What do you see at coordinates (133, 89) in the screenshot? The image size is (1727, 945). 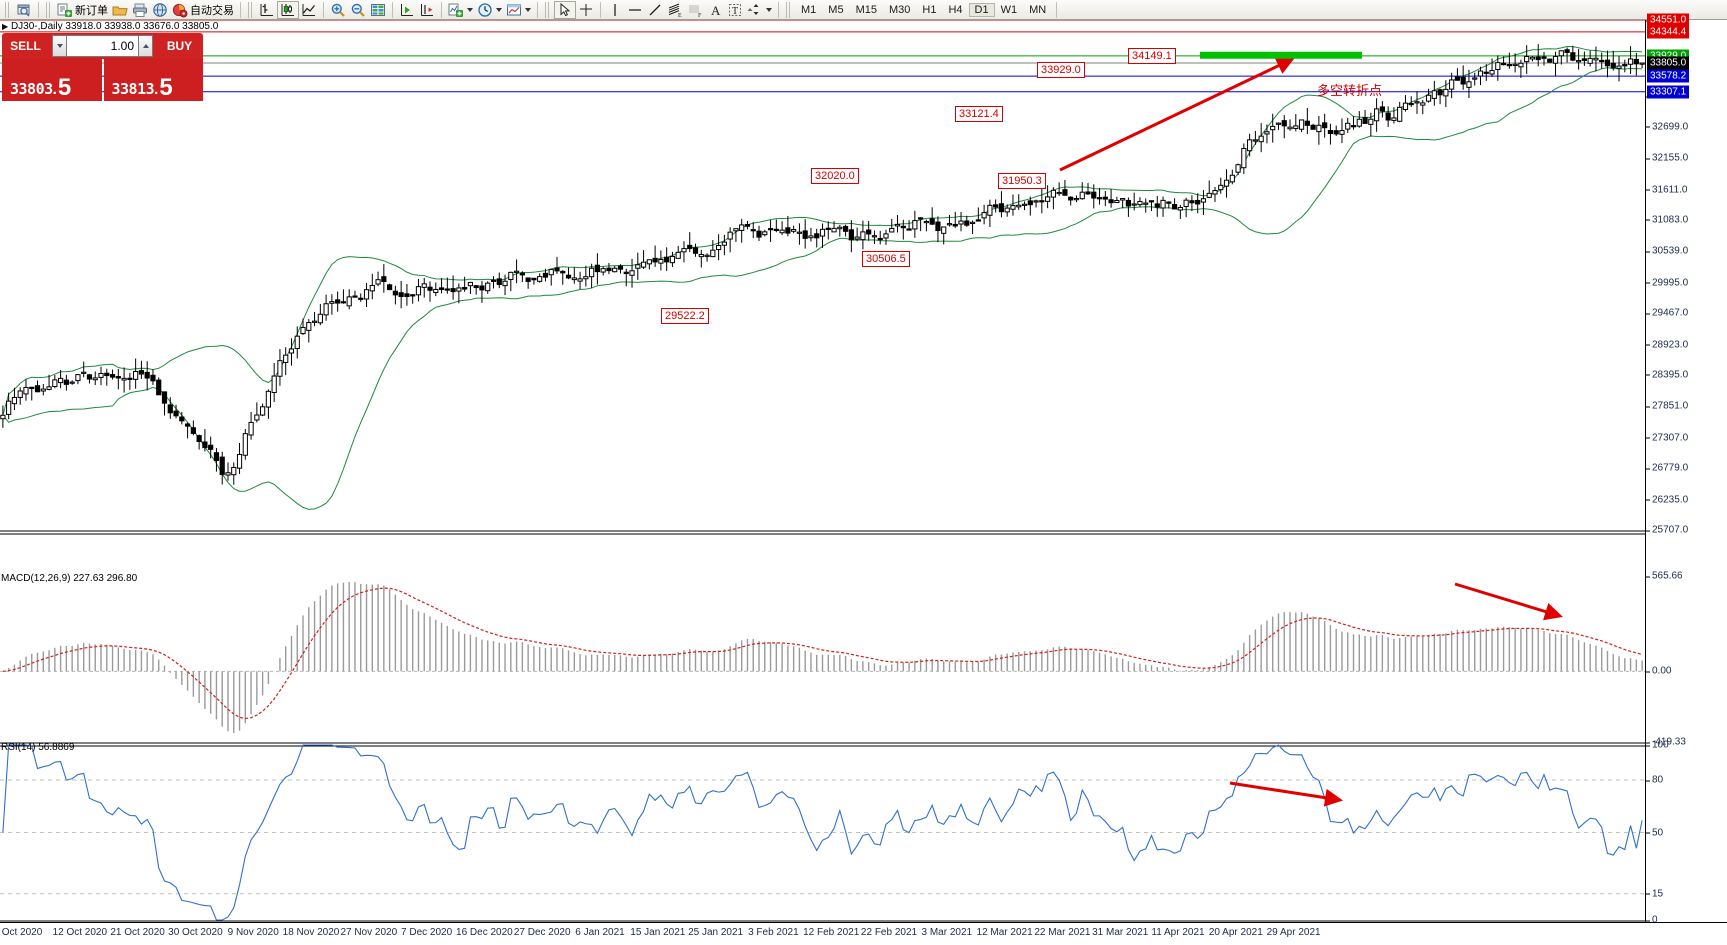 I see `buy-price-integer: 33813` at bounding box center [133, 89].